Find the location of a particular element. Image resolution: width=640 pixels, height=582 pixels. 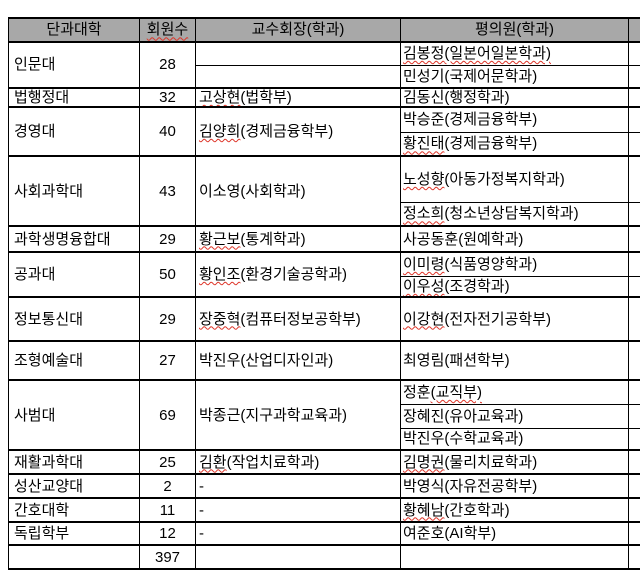

council-cell: 김동신(행정학과) is located at coordinates (514, 97).